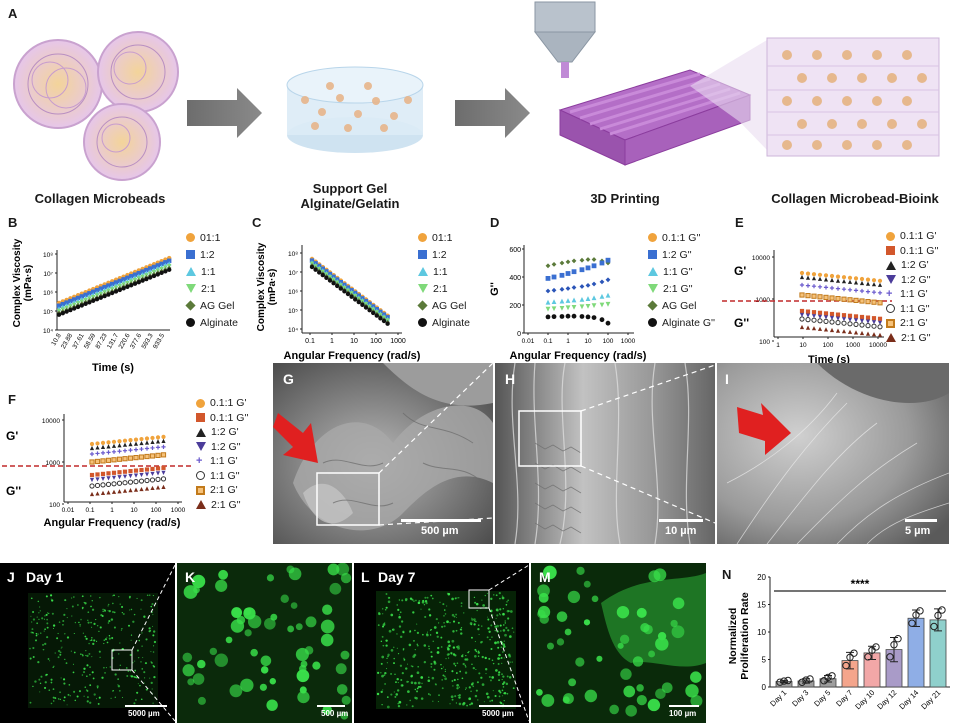 This screenshot has height=723, width=955. What do you see at coordinates (912, 309) in the screenshot?
I see `legend-entry: 1:1 G''` at bounding box center [912, 309].